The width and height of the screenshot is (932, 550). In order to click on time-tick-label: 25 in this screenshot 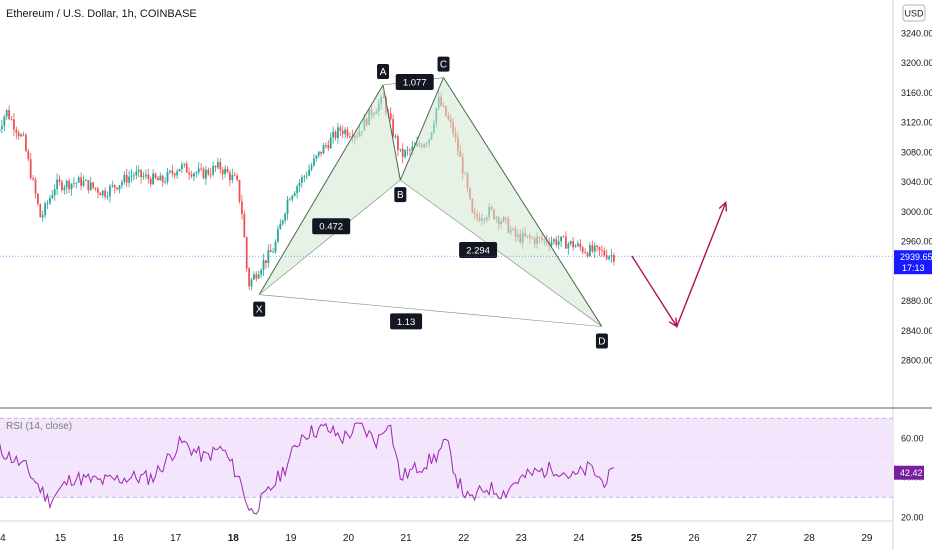, I will do `click(637, 538)`.